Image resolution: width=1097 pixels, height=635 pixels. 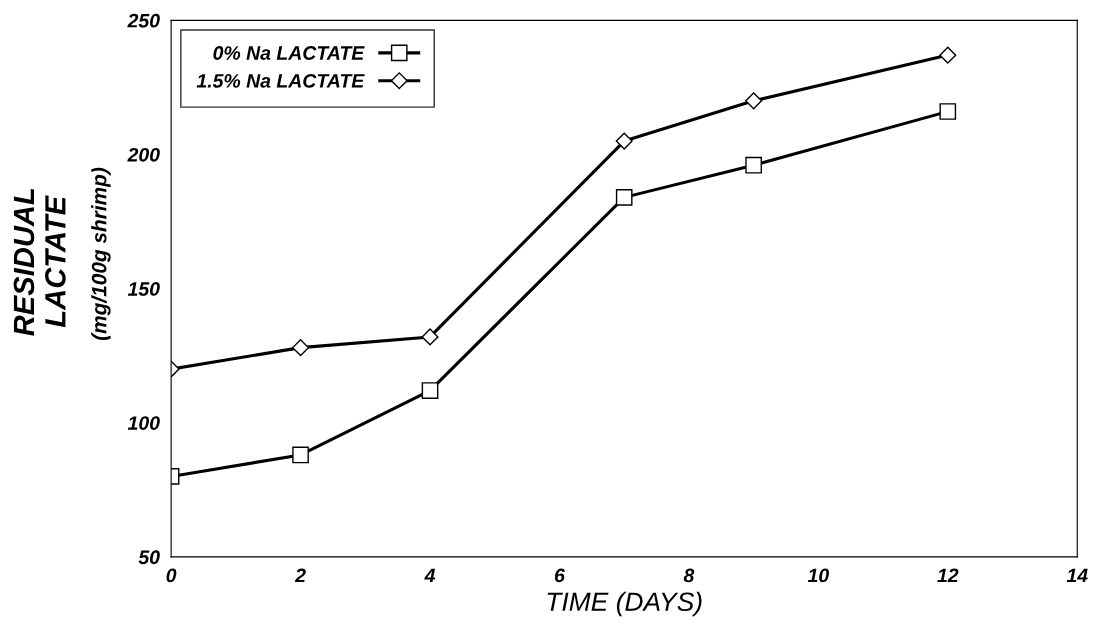 What do you see at coordinates (624, 604) in the screenshot?
I see `x-axis-title: TIME (DAYS)` at bounding box center [624, 604].